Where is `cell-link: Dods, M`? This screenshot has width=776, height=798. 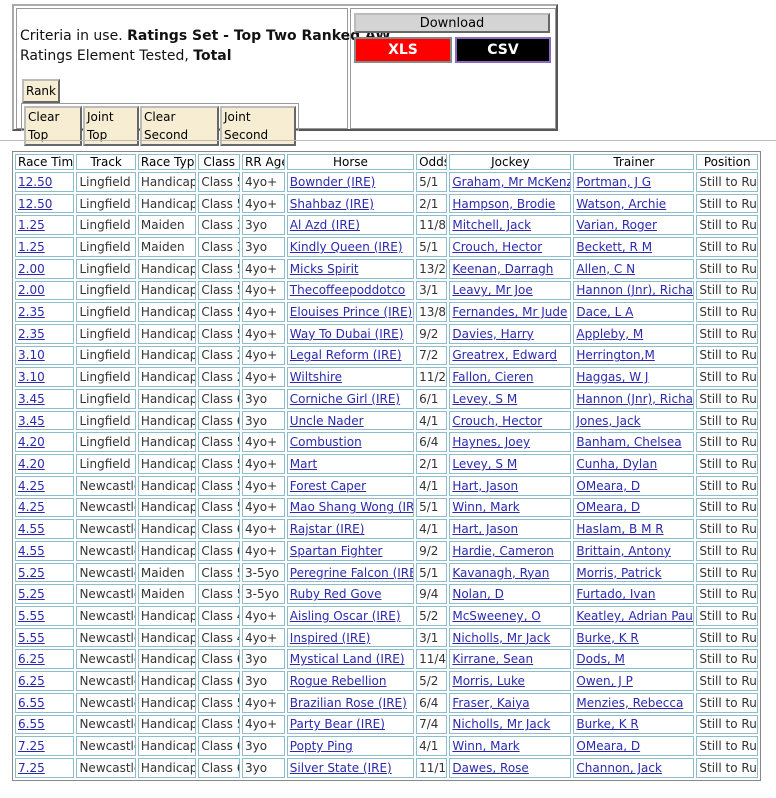 cell-link: Dods, M is located at coordinates (600, 659).